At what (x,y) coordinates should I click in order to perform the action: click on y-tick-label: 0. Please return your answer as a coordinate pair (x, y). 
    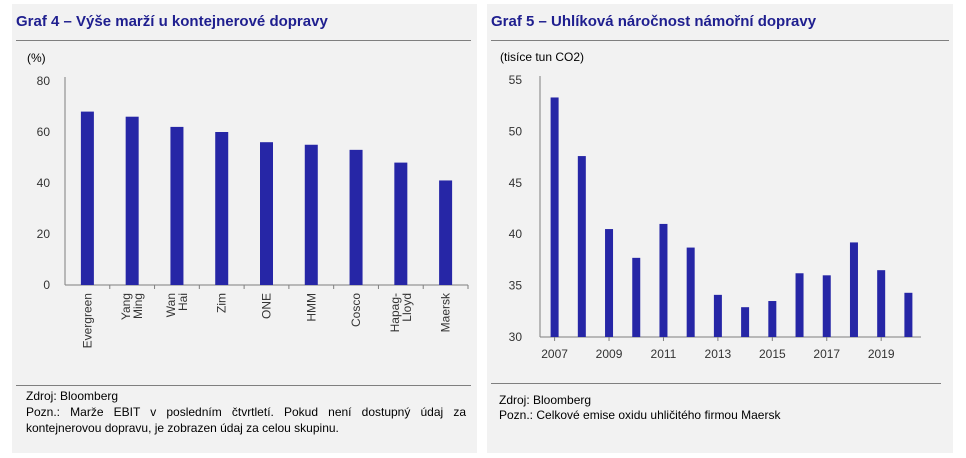
    Looking at the image, I should click on (46, 285).